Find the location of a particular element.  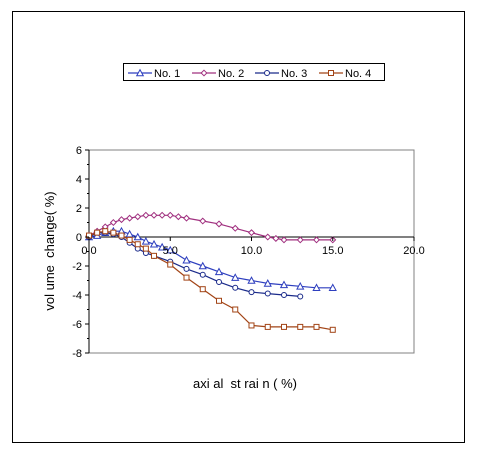

y-tick-label: -8 is located at coordinates (77, 354).